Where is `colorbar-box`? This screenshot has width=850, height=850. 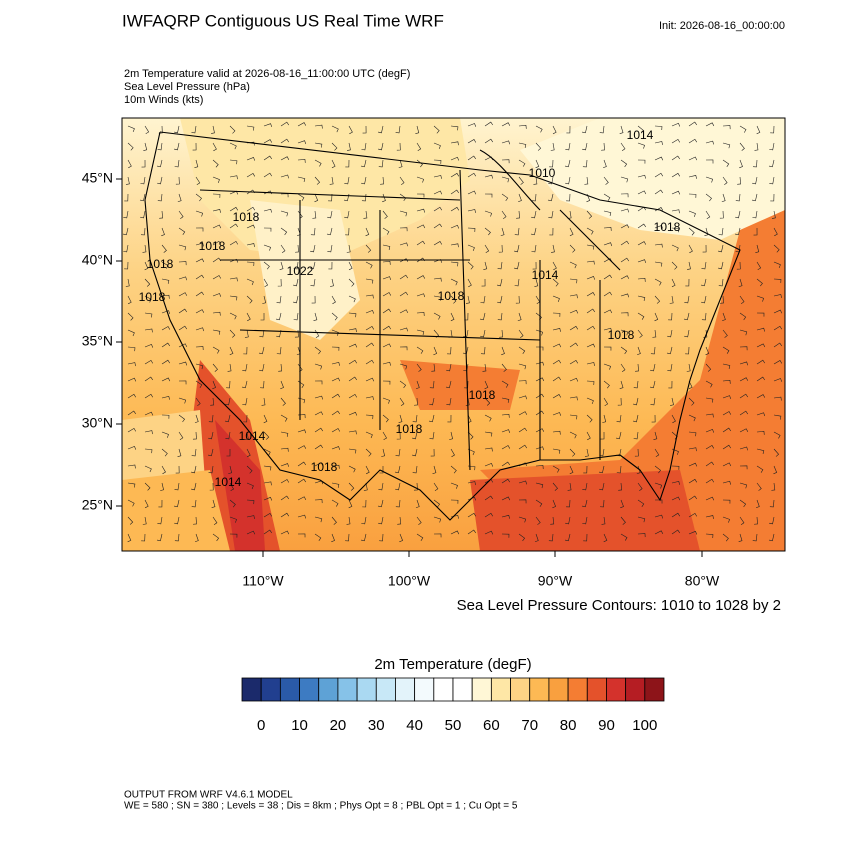 colorbar-box is located at coordinates (251, 689).